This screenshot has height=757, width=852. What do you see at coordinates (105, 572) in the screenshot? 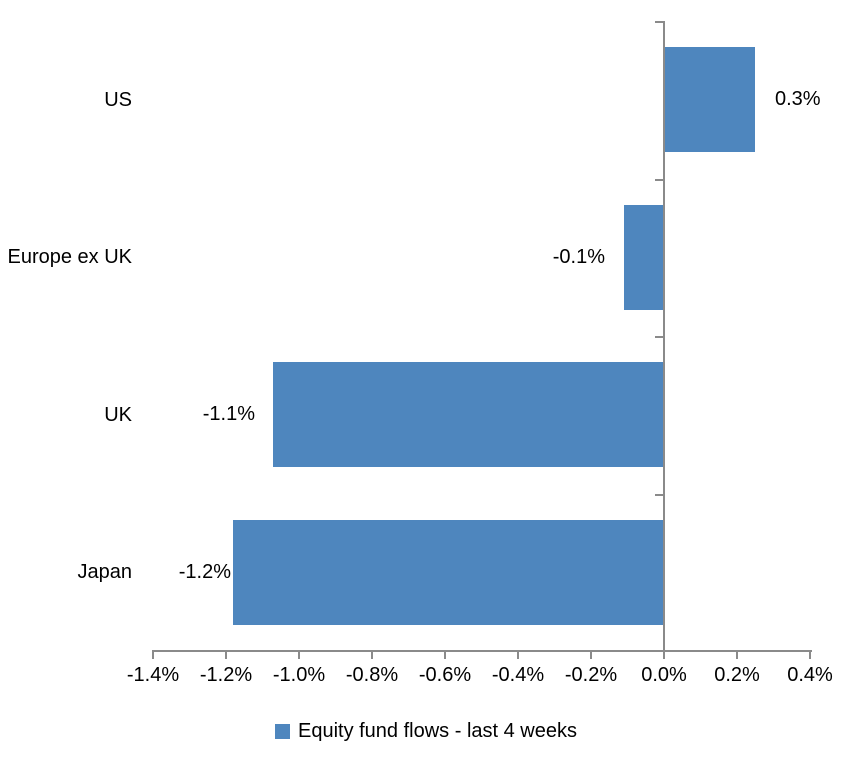
I see `category-label: Japan` at bounding box center [105, 572].